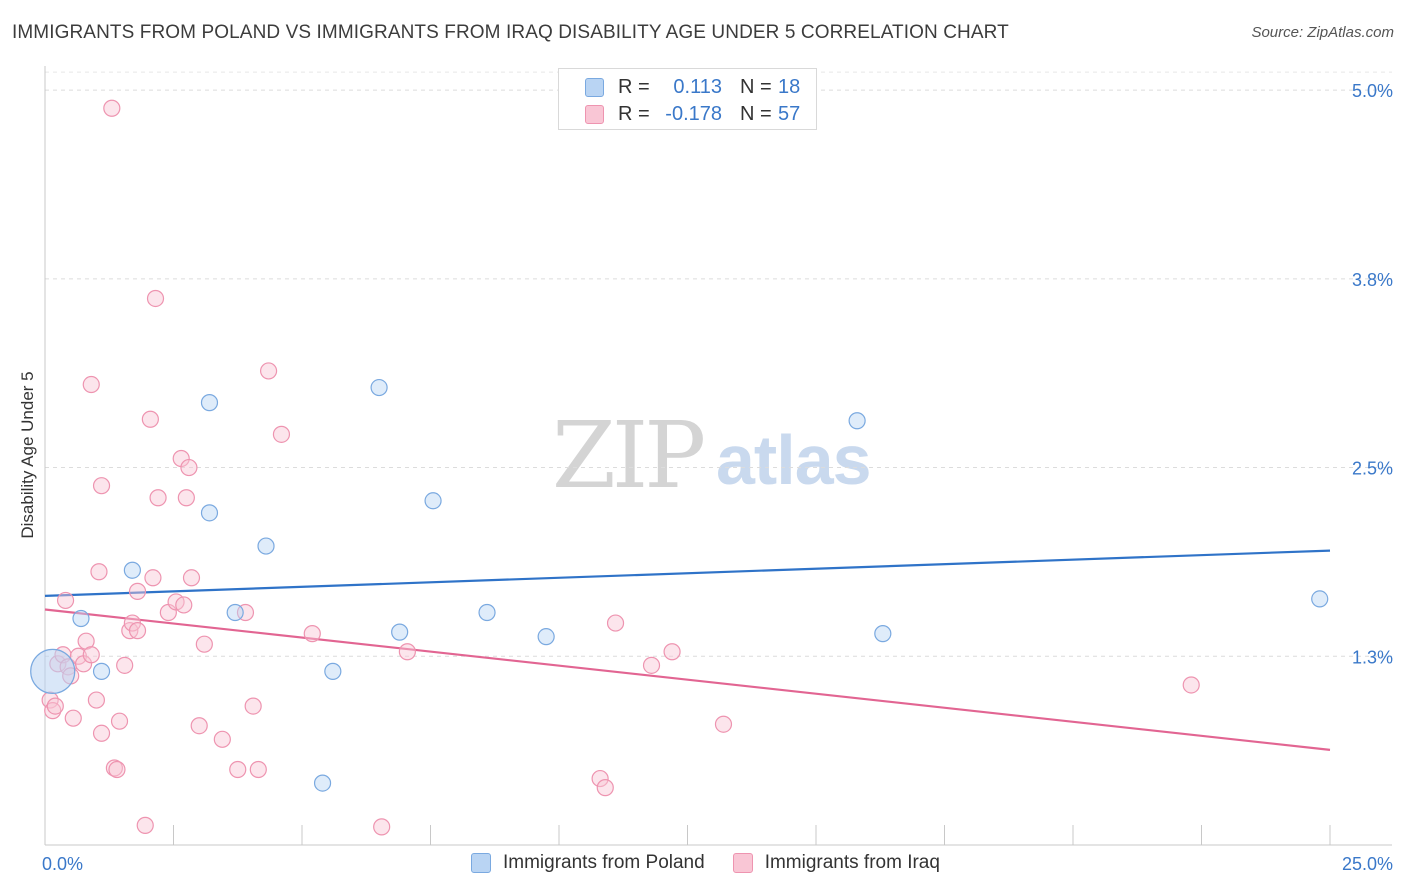 This screenshot has width=1406, height=892. Describe the element at coordinates (852, 862) in the screenshot. I see `iraq-legend-label: Immigrants from Iraq` at that location.